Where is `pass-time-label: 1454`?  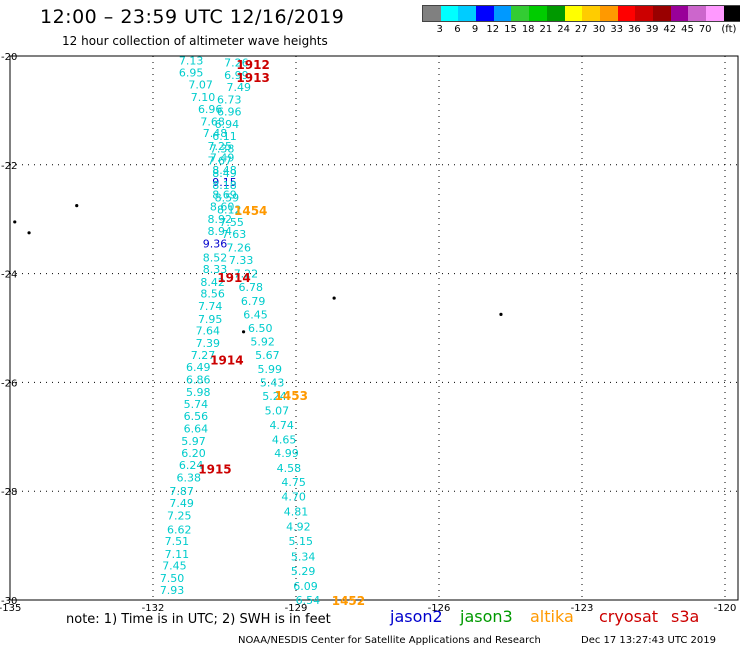
pass-time-label: 1454 is located at coordinates (250, 211).